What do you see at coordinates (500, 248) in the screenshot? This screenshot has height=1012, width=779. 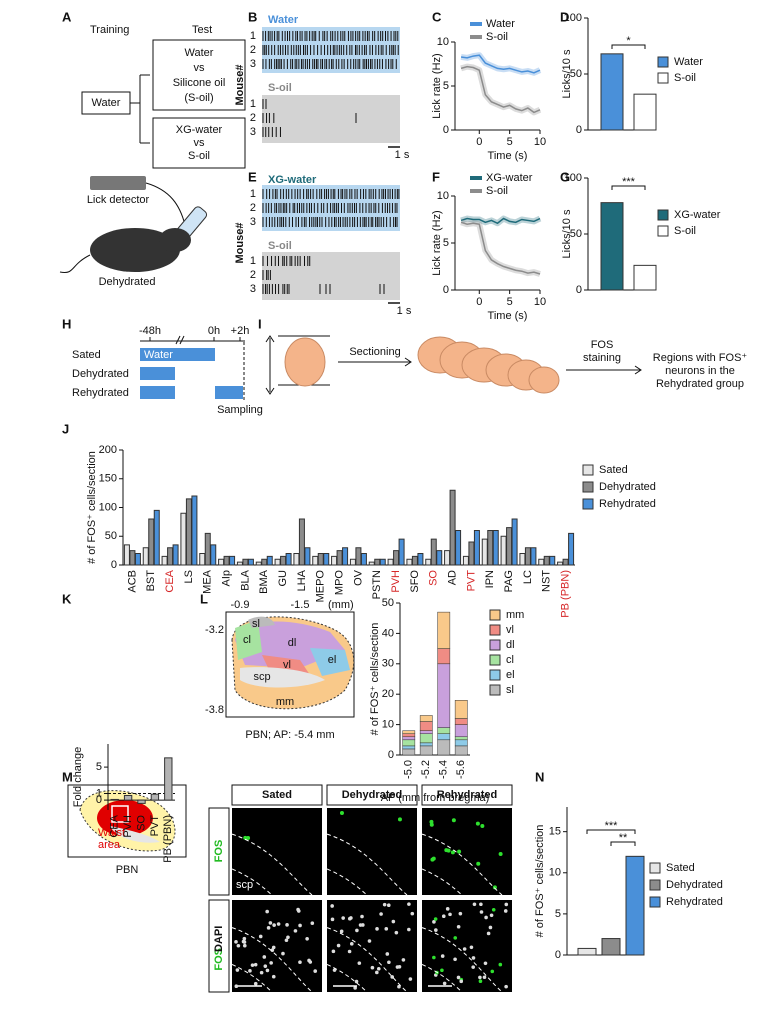 I see `series-band` at bounding box center [500, 248].